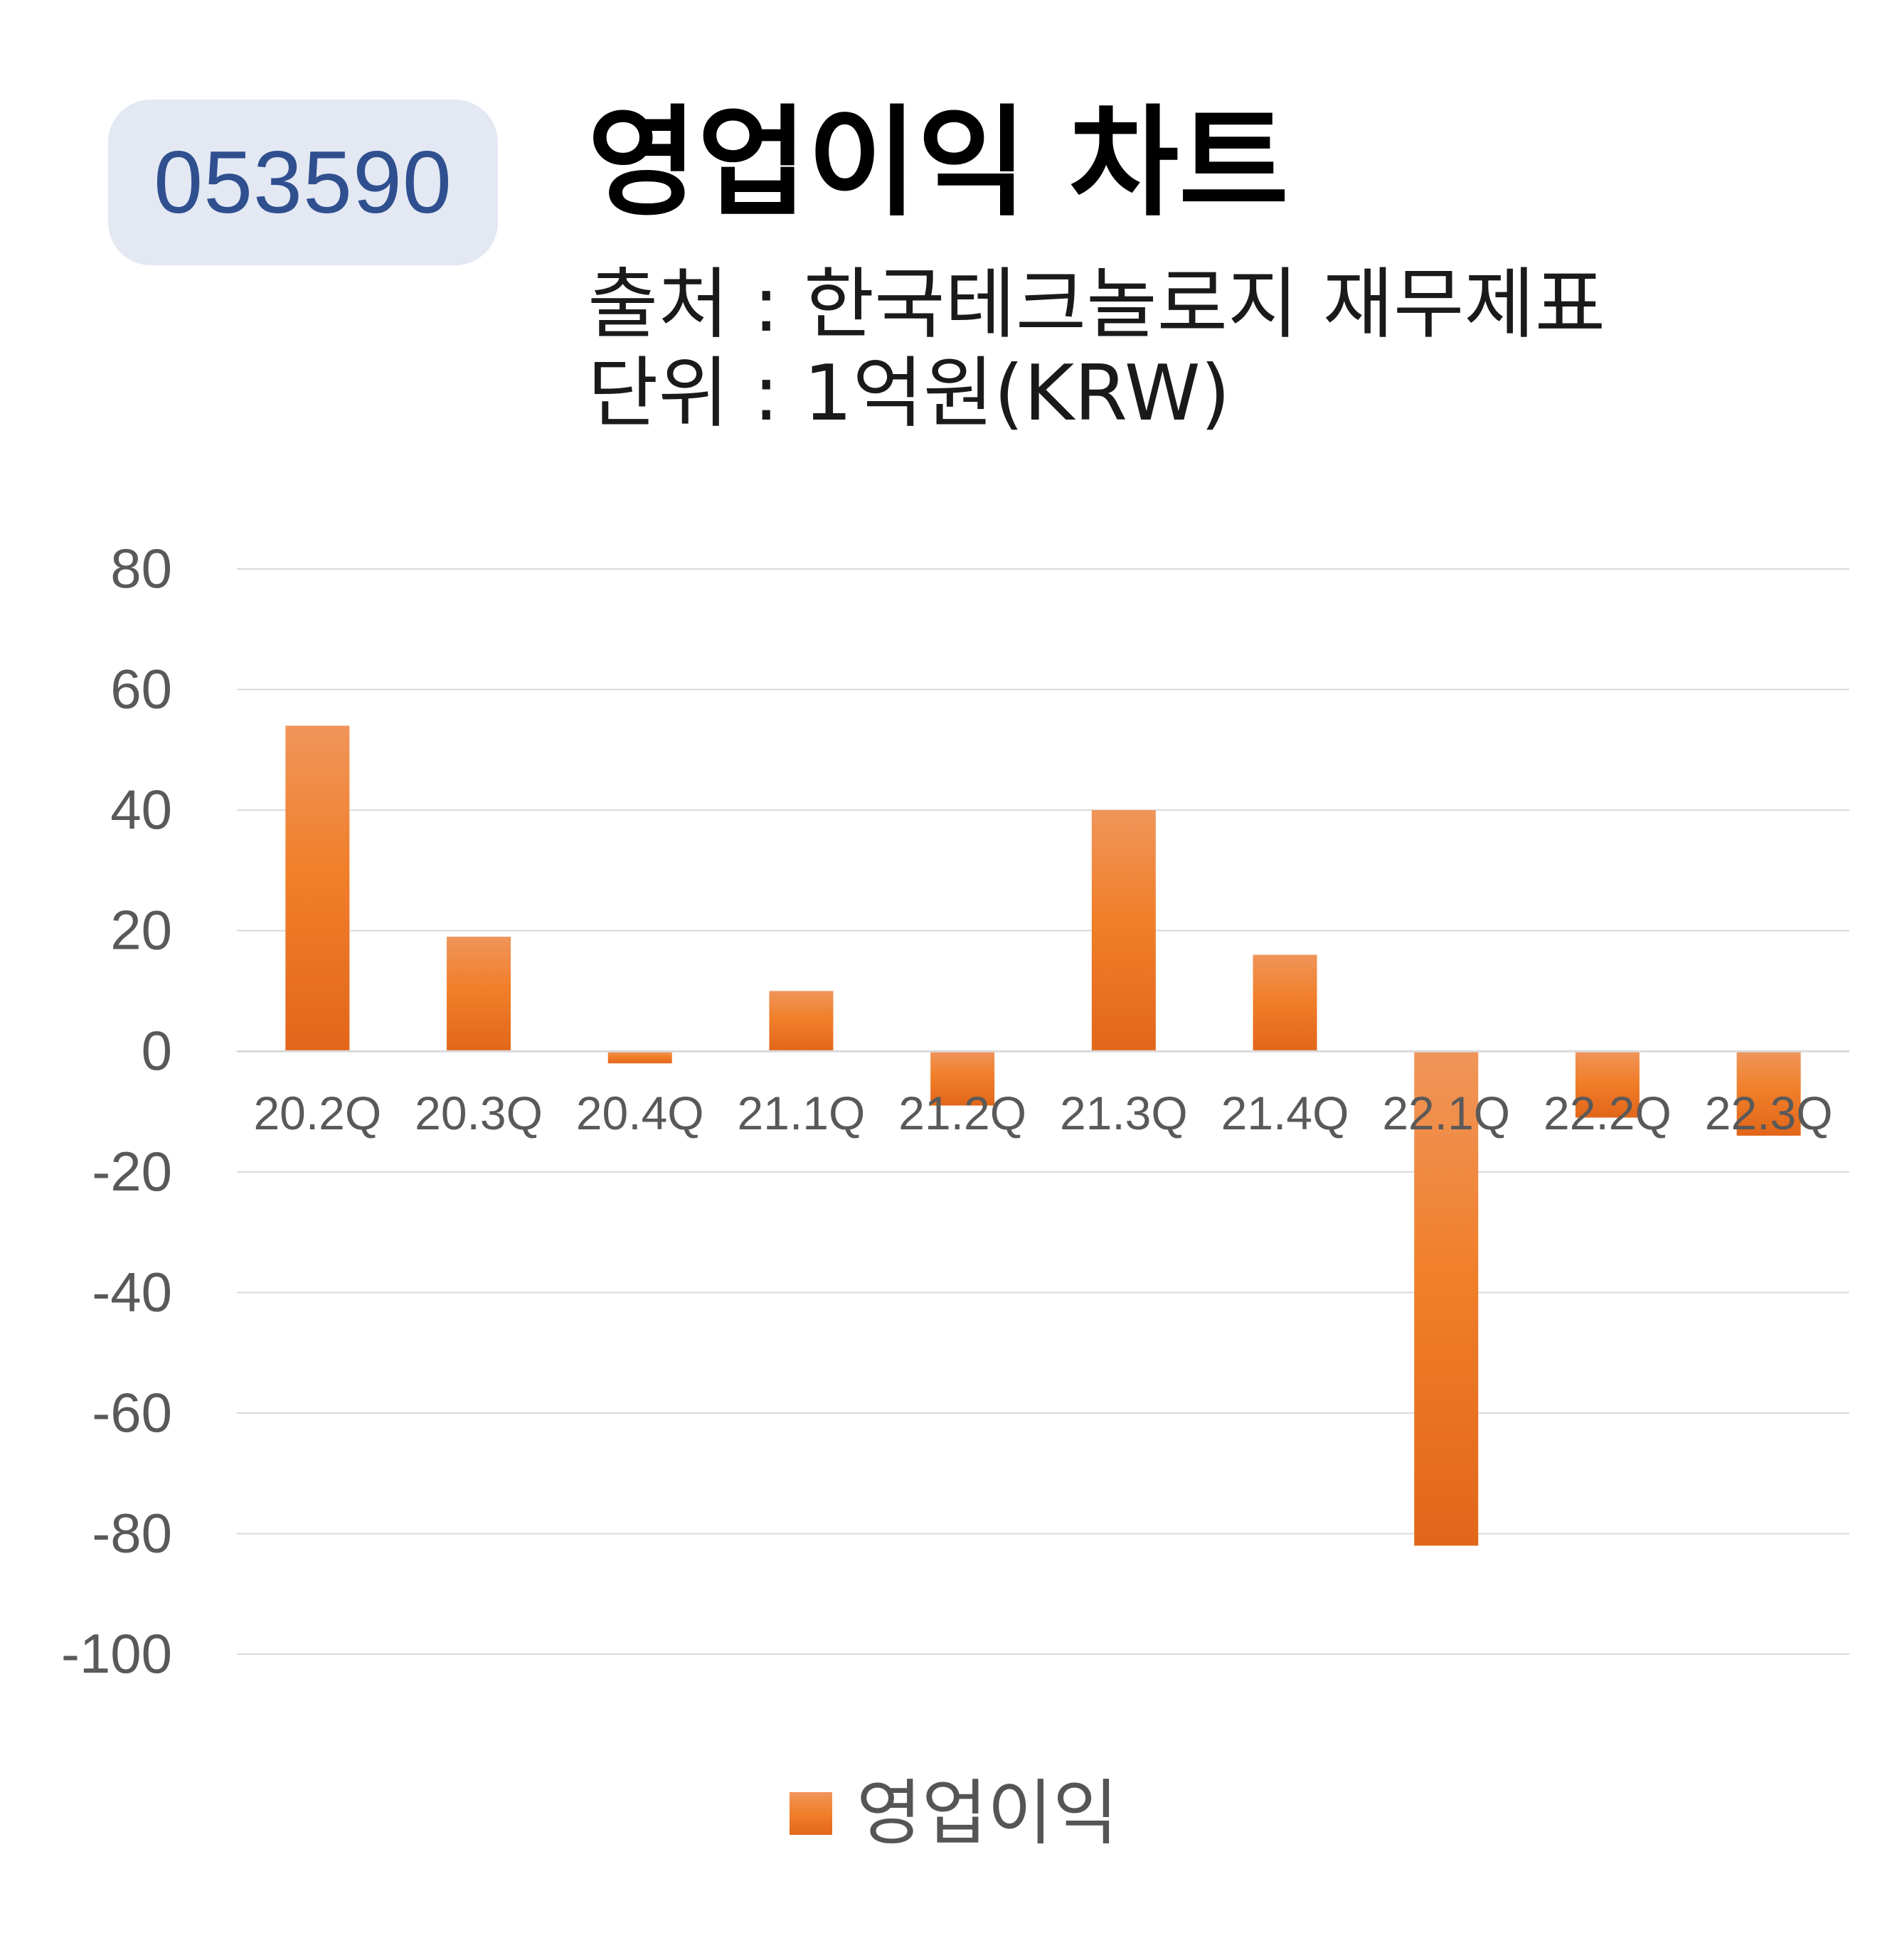  I want to click on x-tick-label: 21.1Q, so click(802, 1113).